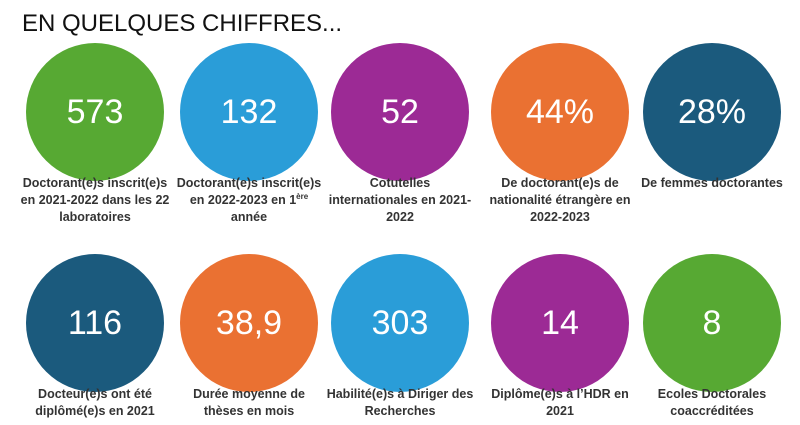 The width and height of the screenshot is (800, 425). I want to click on stat-circle: 38,9, so click(249, 323).